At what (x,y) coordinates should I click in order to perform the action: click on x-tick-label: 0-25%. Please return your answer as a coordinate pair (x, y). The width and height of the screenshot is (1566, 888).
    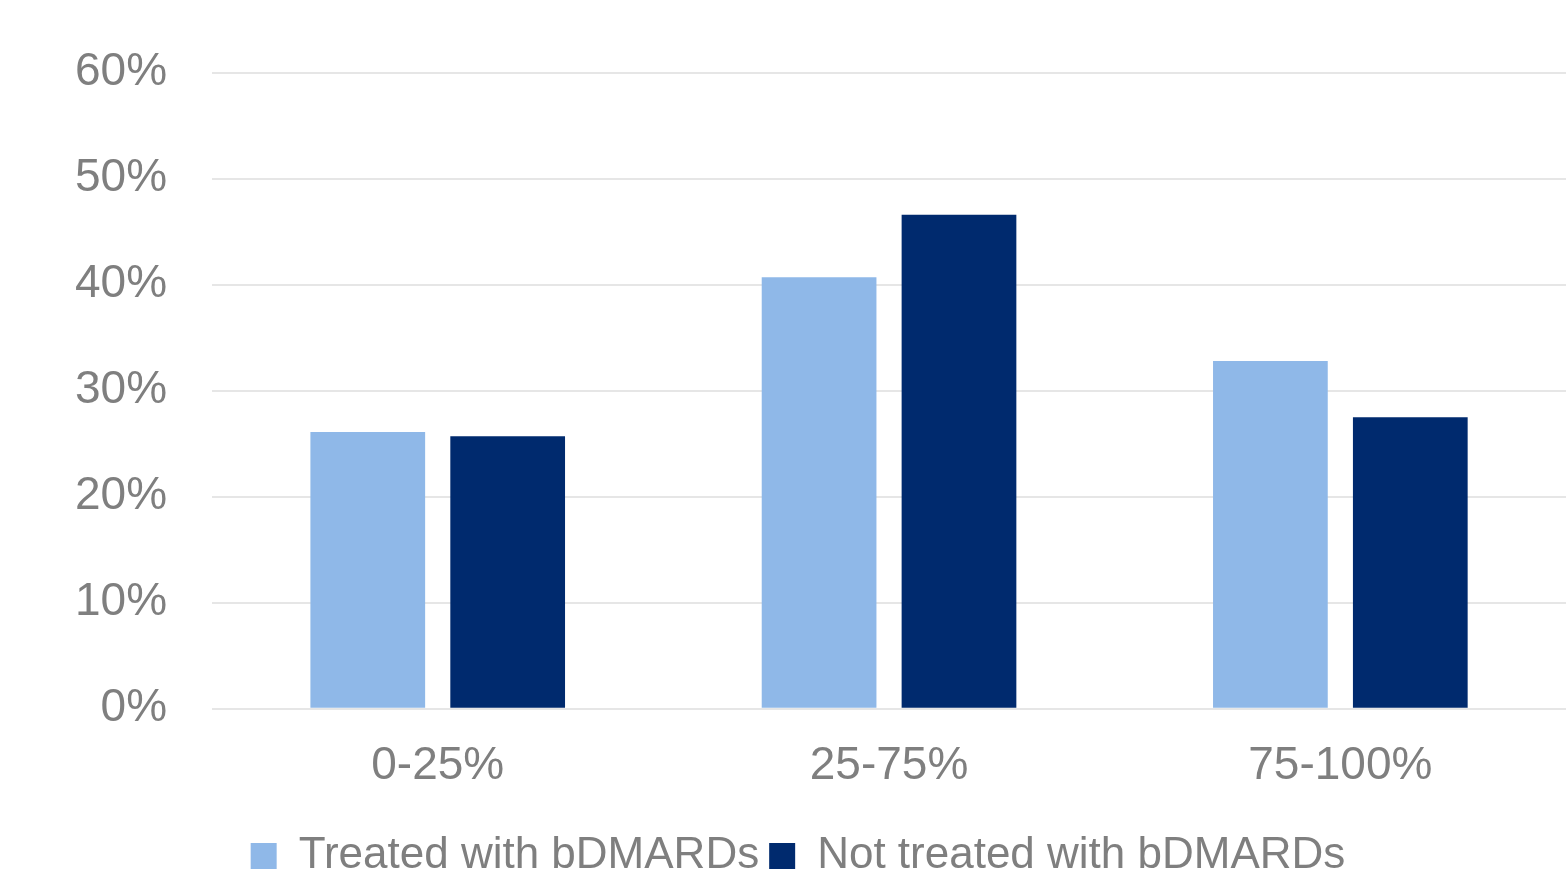
    Looking at the image, I should click on (438, 763).